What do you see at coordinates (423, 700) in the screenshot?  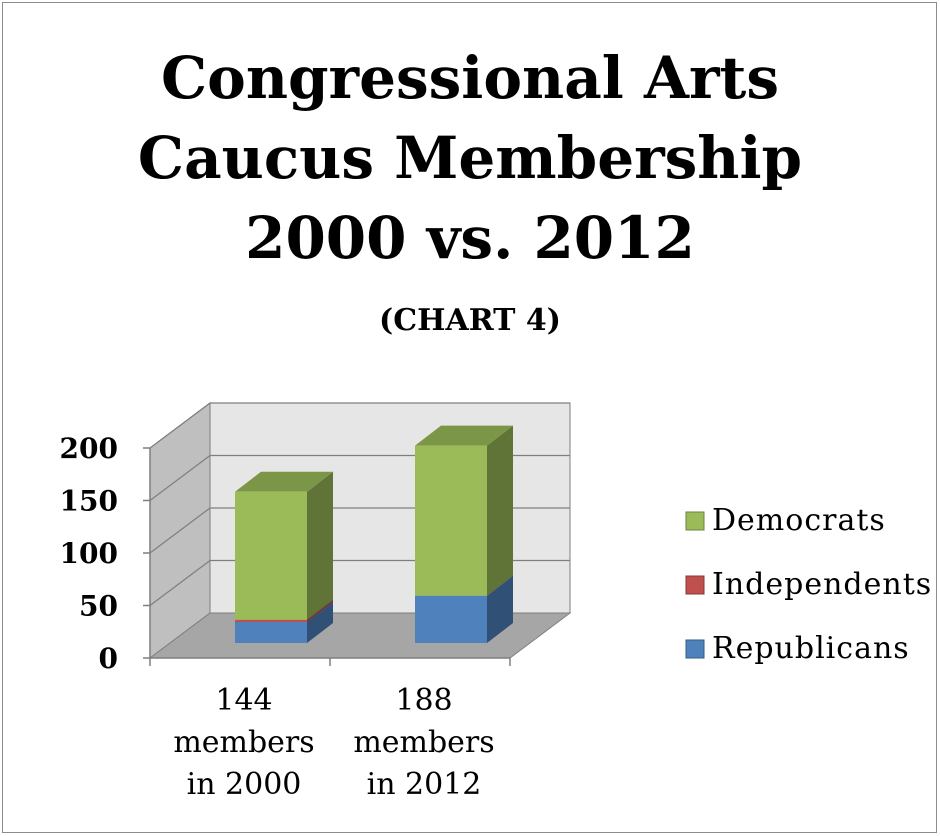 I see `x-category-label: 188` at bounding box center [423, 700].